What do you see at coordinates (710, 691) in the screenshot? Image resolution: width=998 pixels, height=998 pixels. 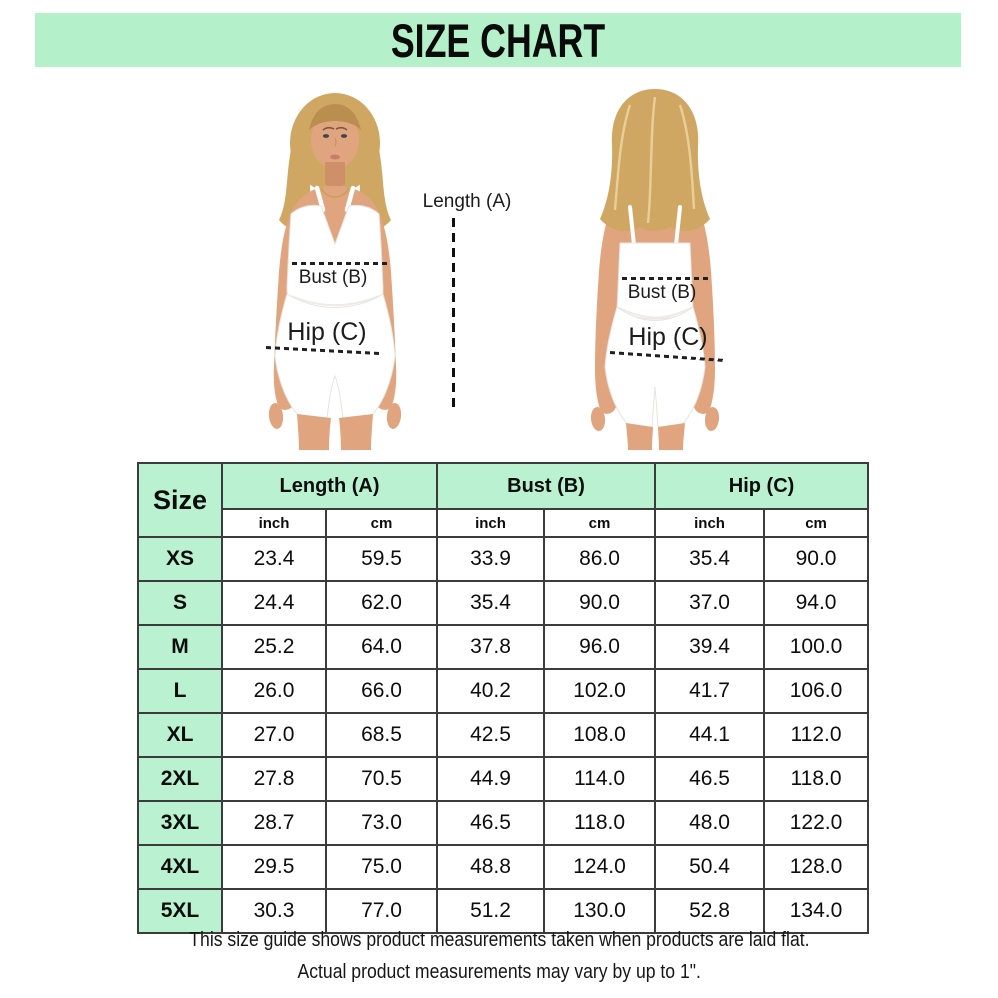 I see `value-cell: 41.7` at bounding box center [710, 691].